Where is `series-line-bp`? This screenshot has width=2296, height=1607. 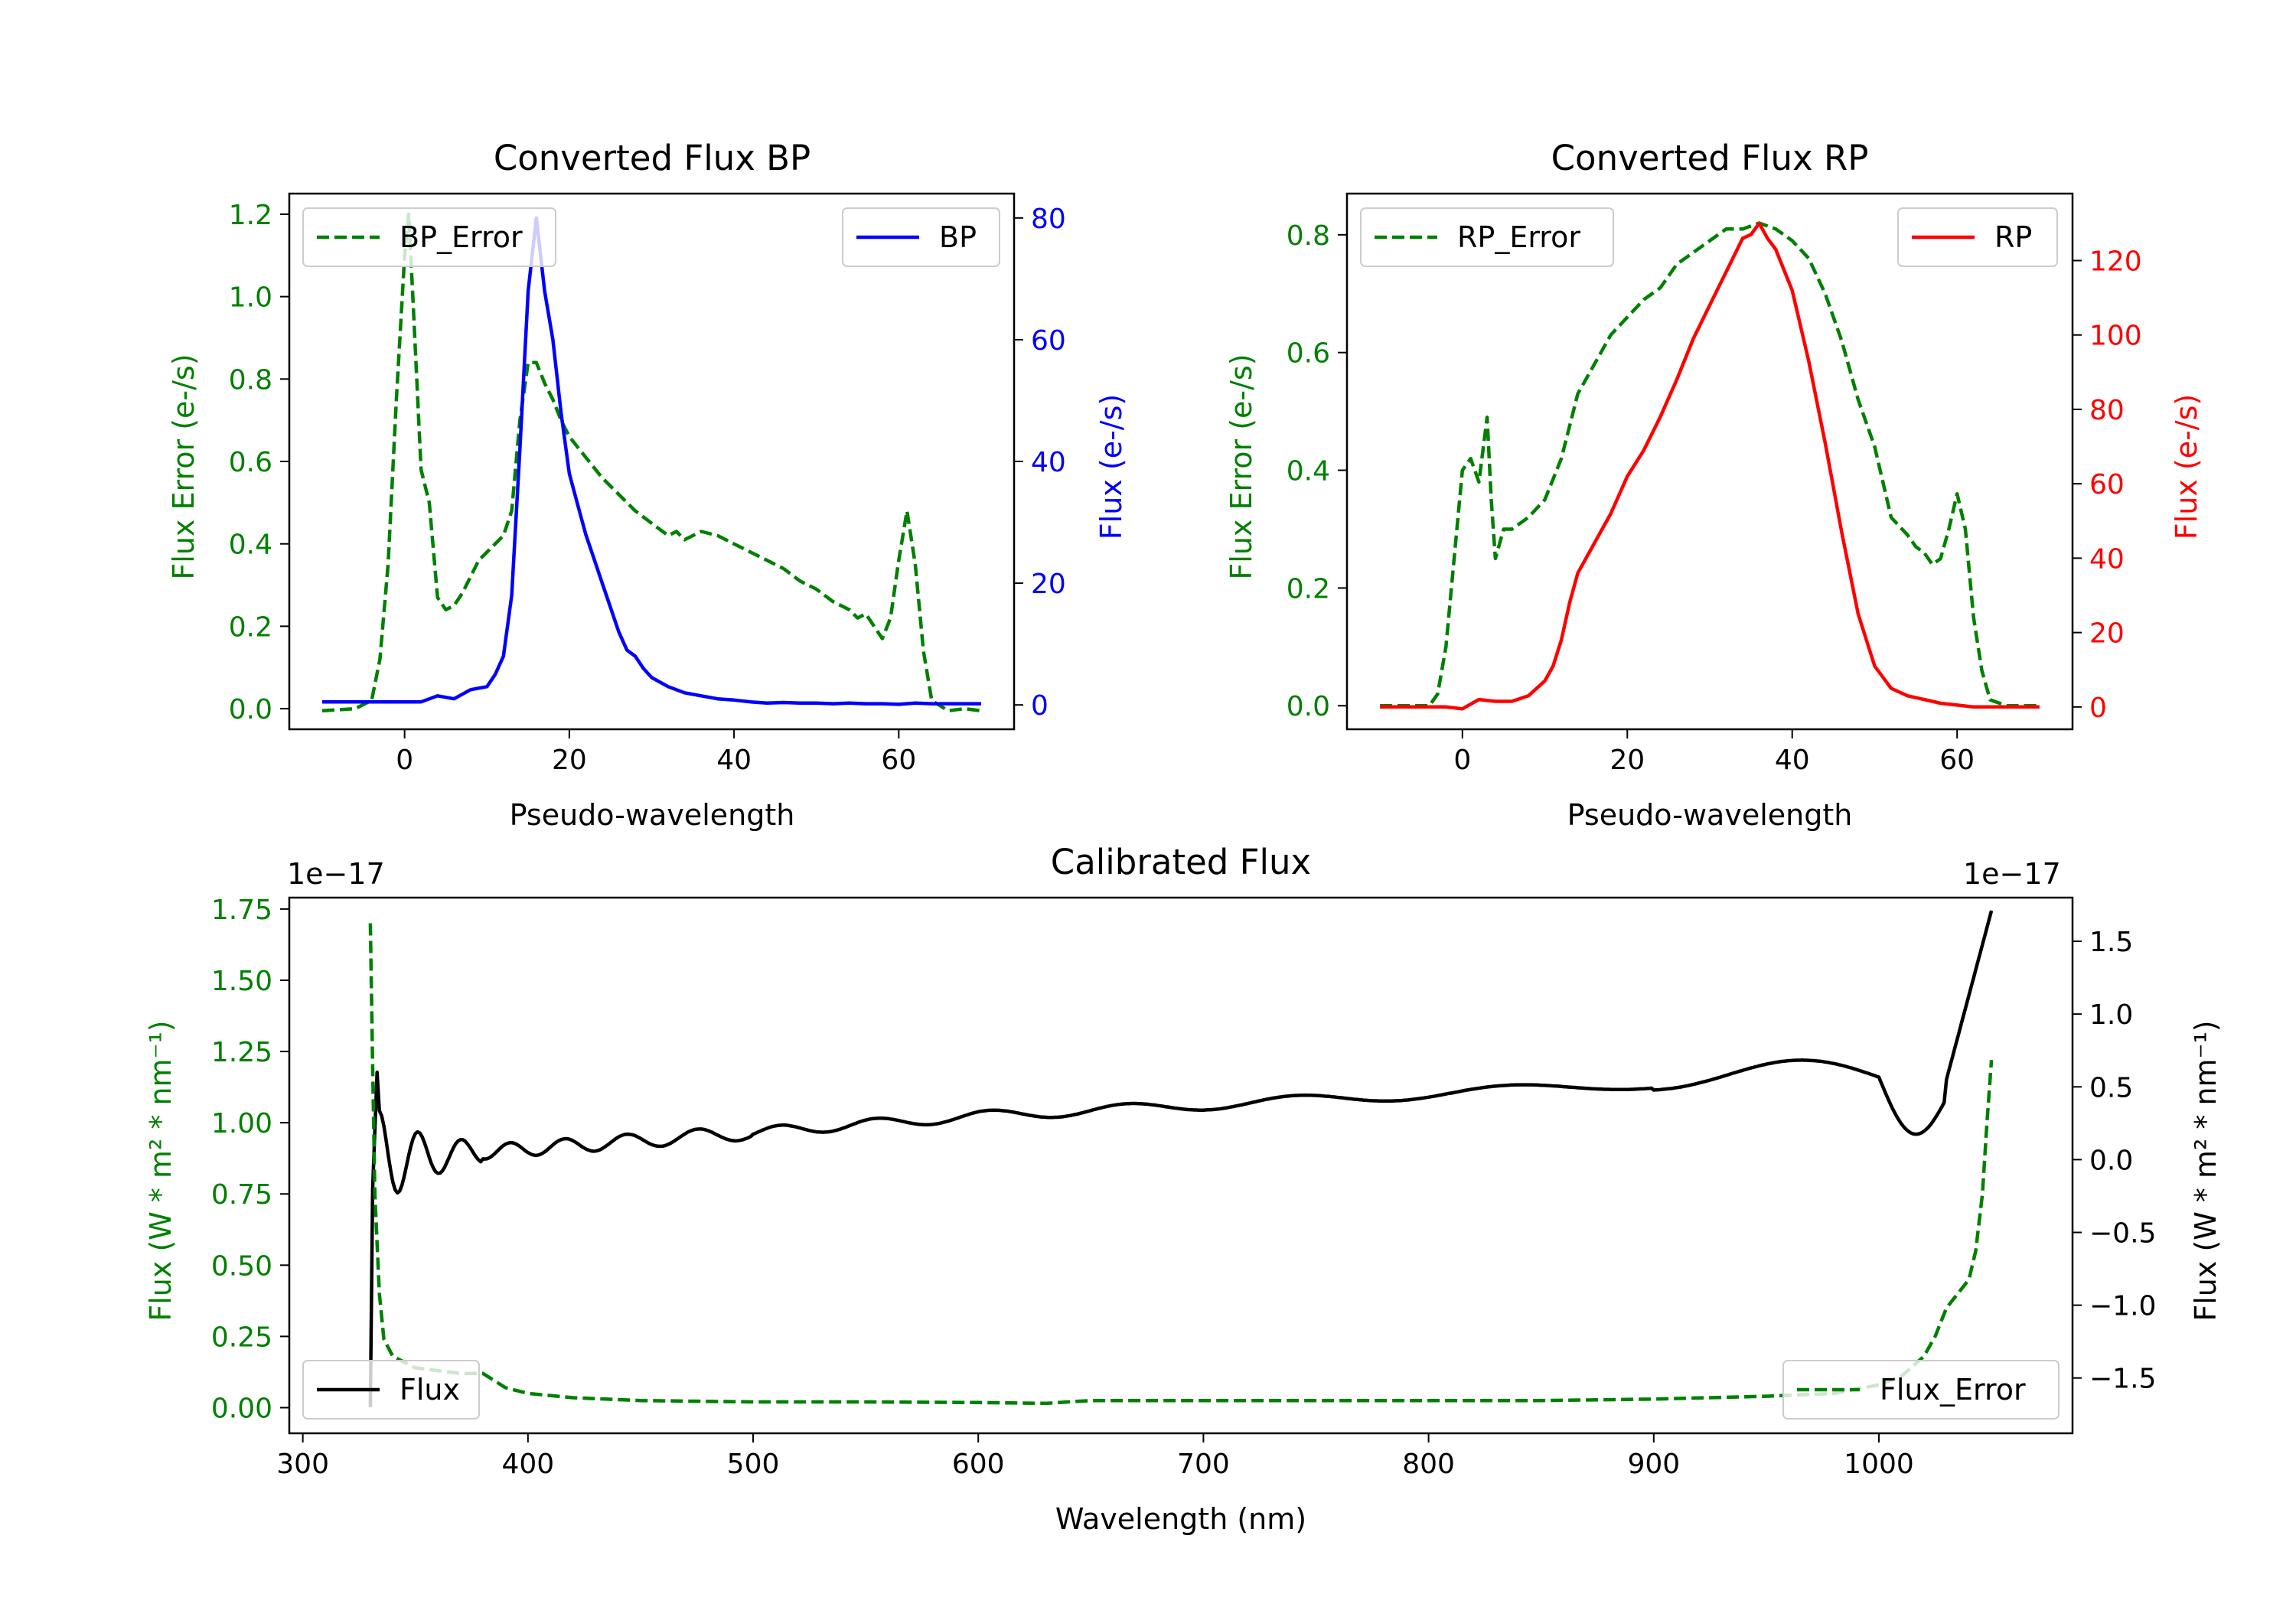 series-line-bp is located at coordinates (651, 461).